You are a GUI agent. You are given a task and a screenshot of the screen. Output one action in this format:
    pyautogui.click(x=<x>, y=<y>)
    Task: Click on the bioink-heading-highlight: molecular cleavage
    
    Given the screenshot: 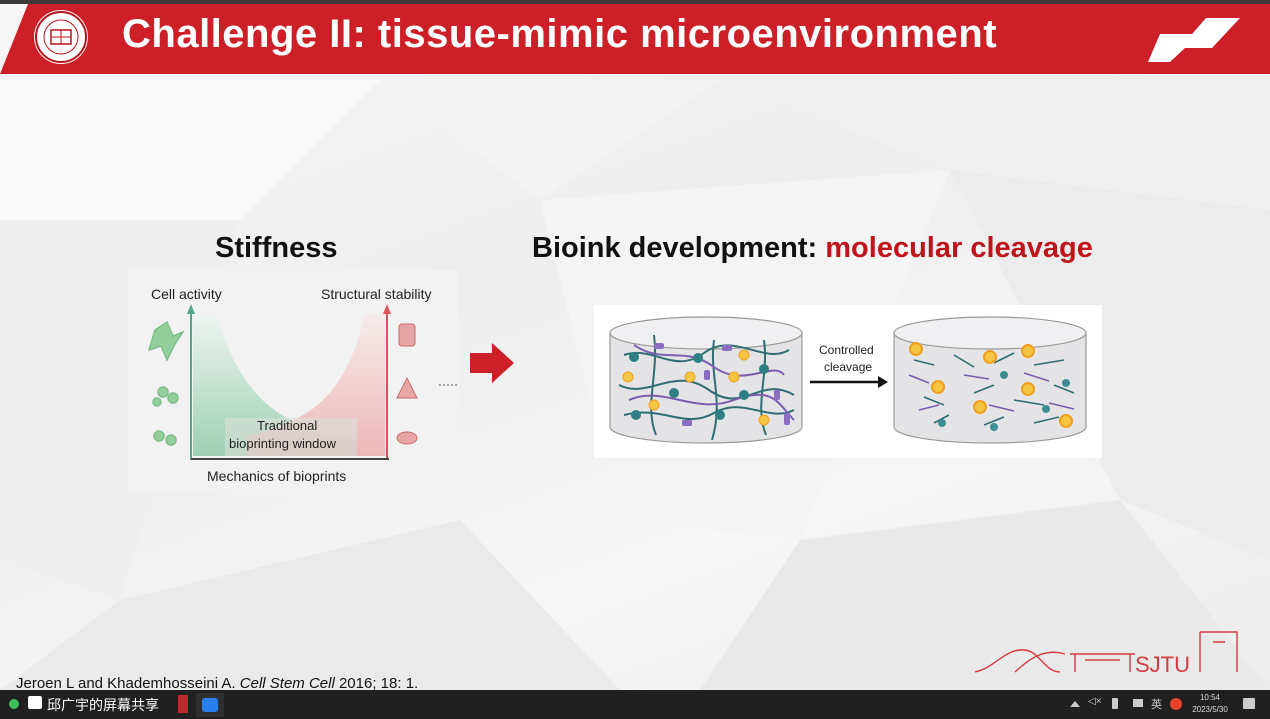 What is the action you would take?
    pyautogui.click(x=959, y=248)
    